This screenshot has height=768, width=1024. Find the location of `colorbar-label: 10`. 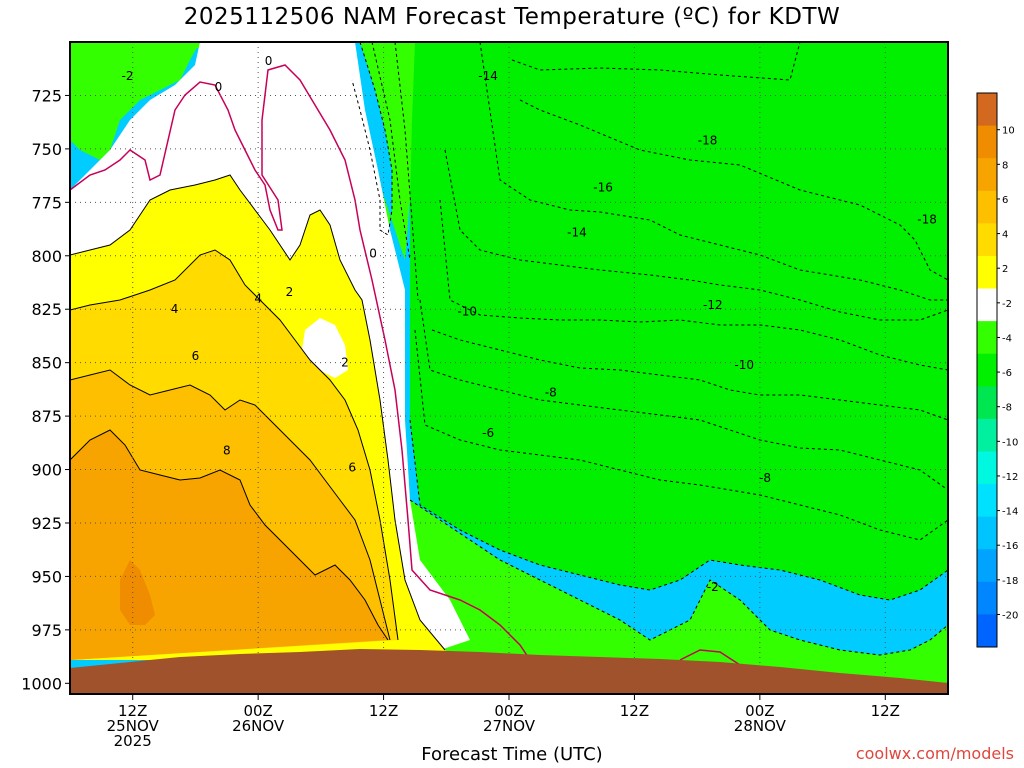

colorbar-label: 10 is located at coordinates (1008, 131).